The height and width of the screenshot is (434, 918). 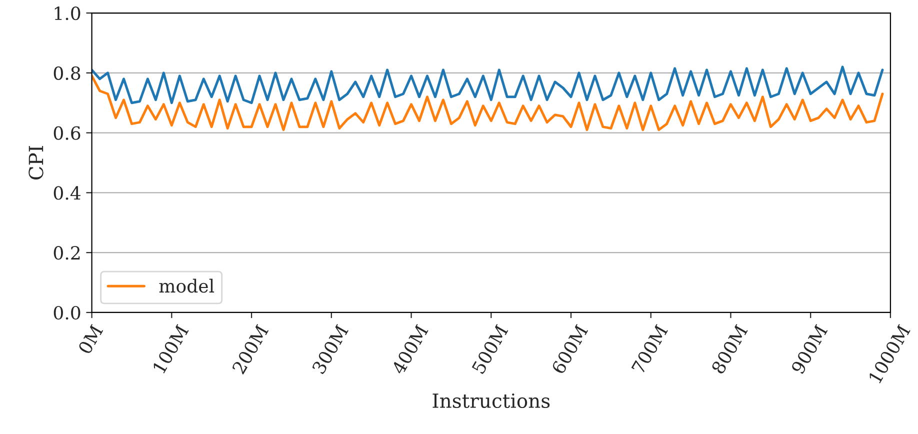 I want to click on y-axis-title: CPI, so click(x=36, y=163).